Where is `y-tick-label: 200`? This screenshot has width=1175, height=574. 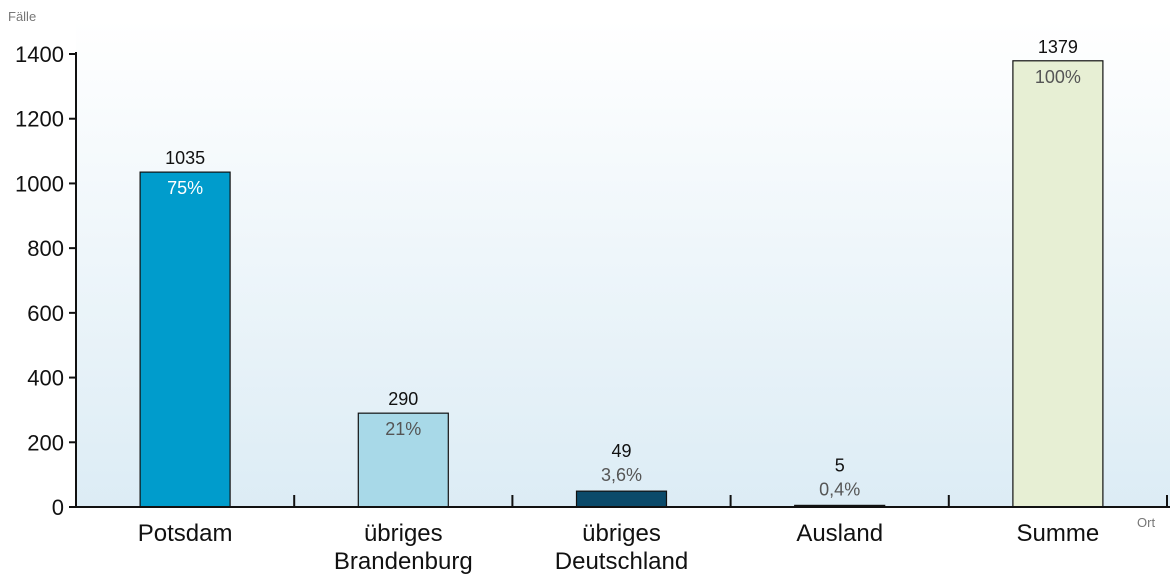
y-tick-label: 200 is located at coordinates (45, 442).